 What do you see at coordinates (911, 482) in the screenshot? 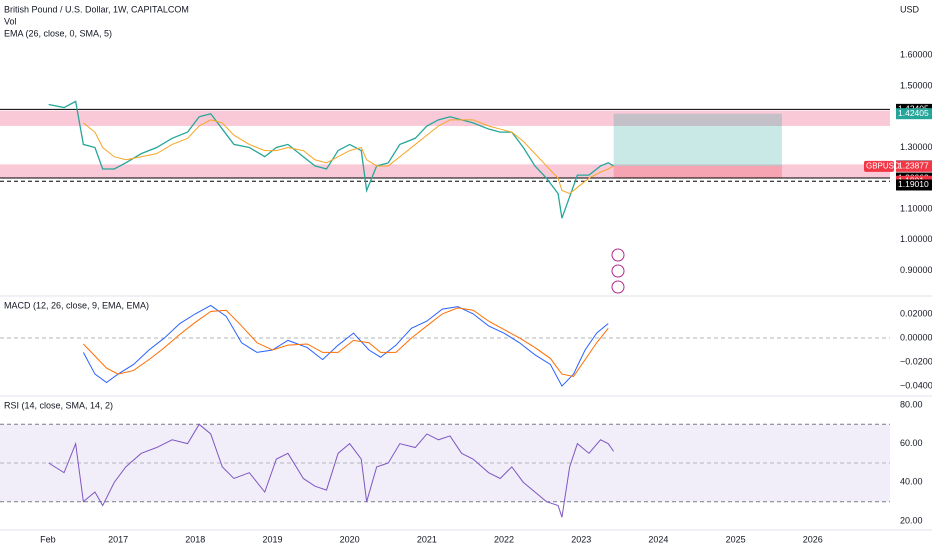
I see `y-tick-label: 40.00` at bounding box center [911, 482].